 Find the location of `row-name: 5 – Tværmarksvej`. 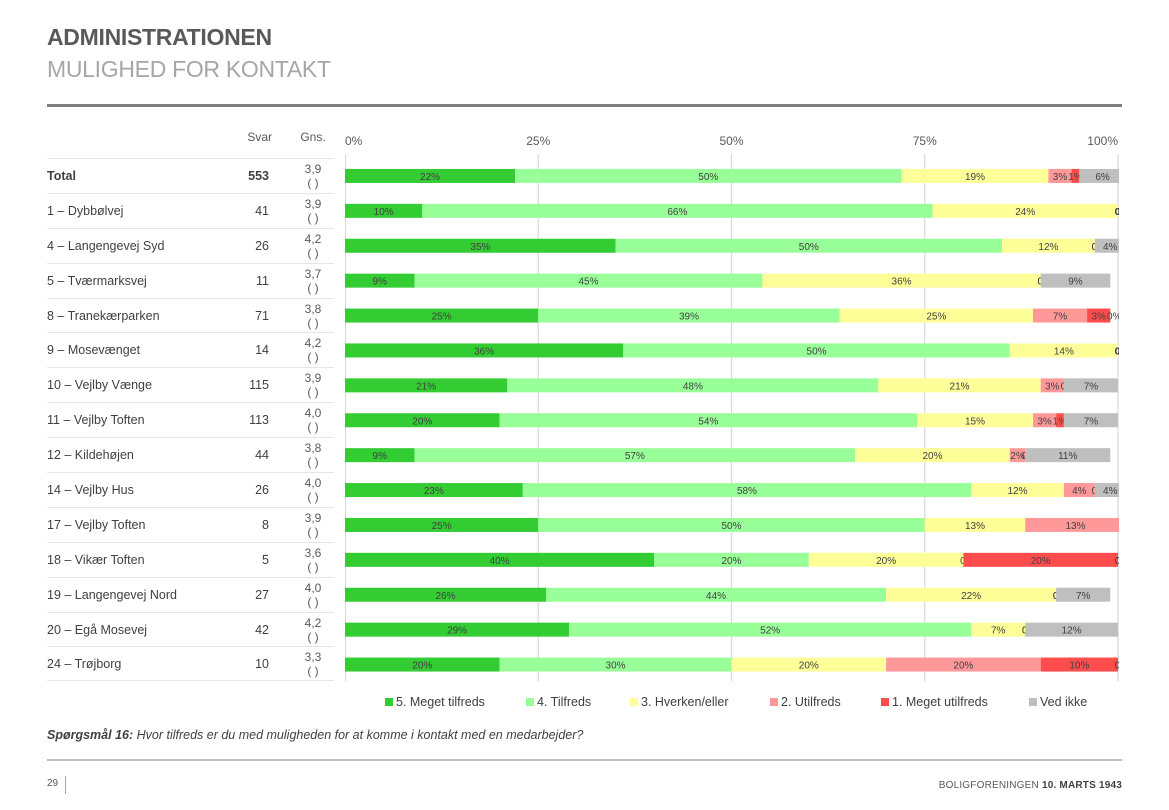

row-name: 5 – Tværmarksvej is located at coordinates (97, 280).